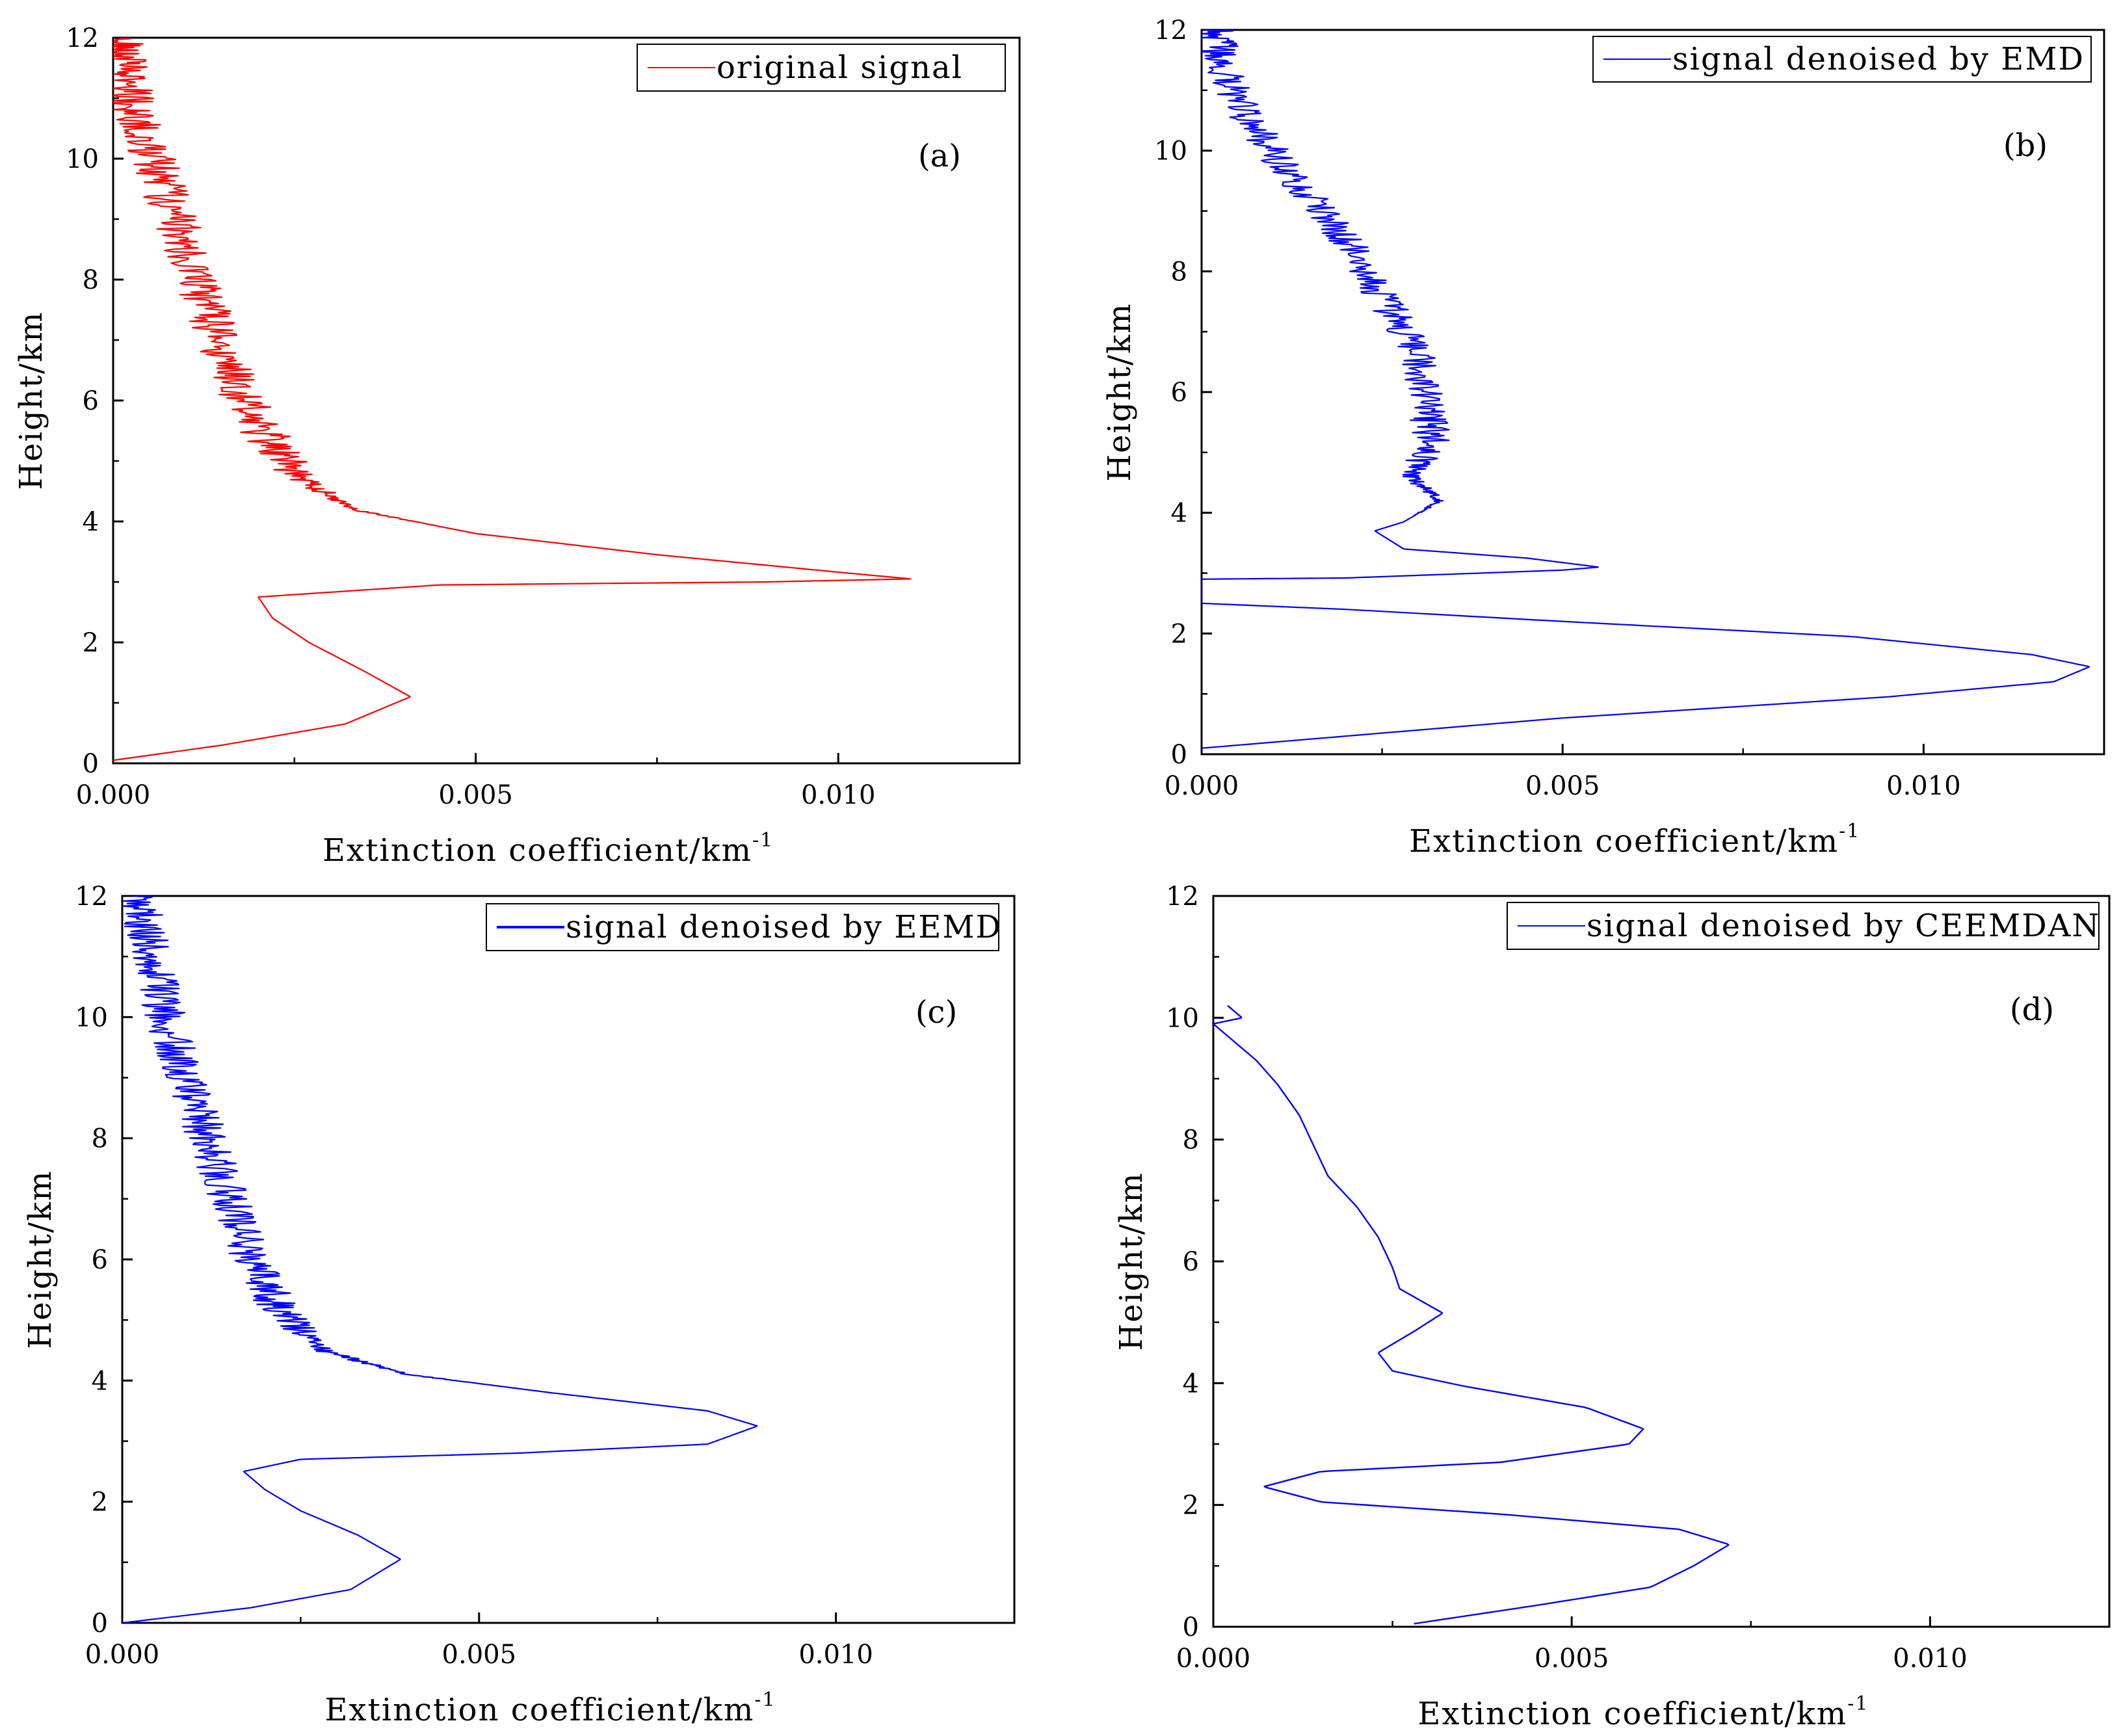  I want to click on panel-label: (c), so click(936, 1012).